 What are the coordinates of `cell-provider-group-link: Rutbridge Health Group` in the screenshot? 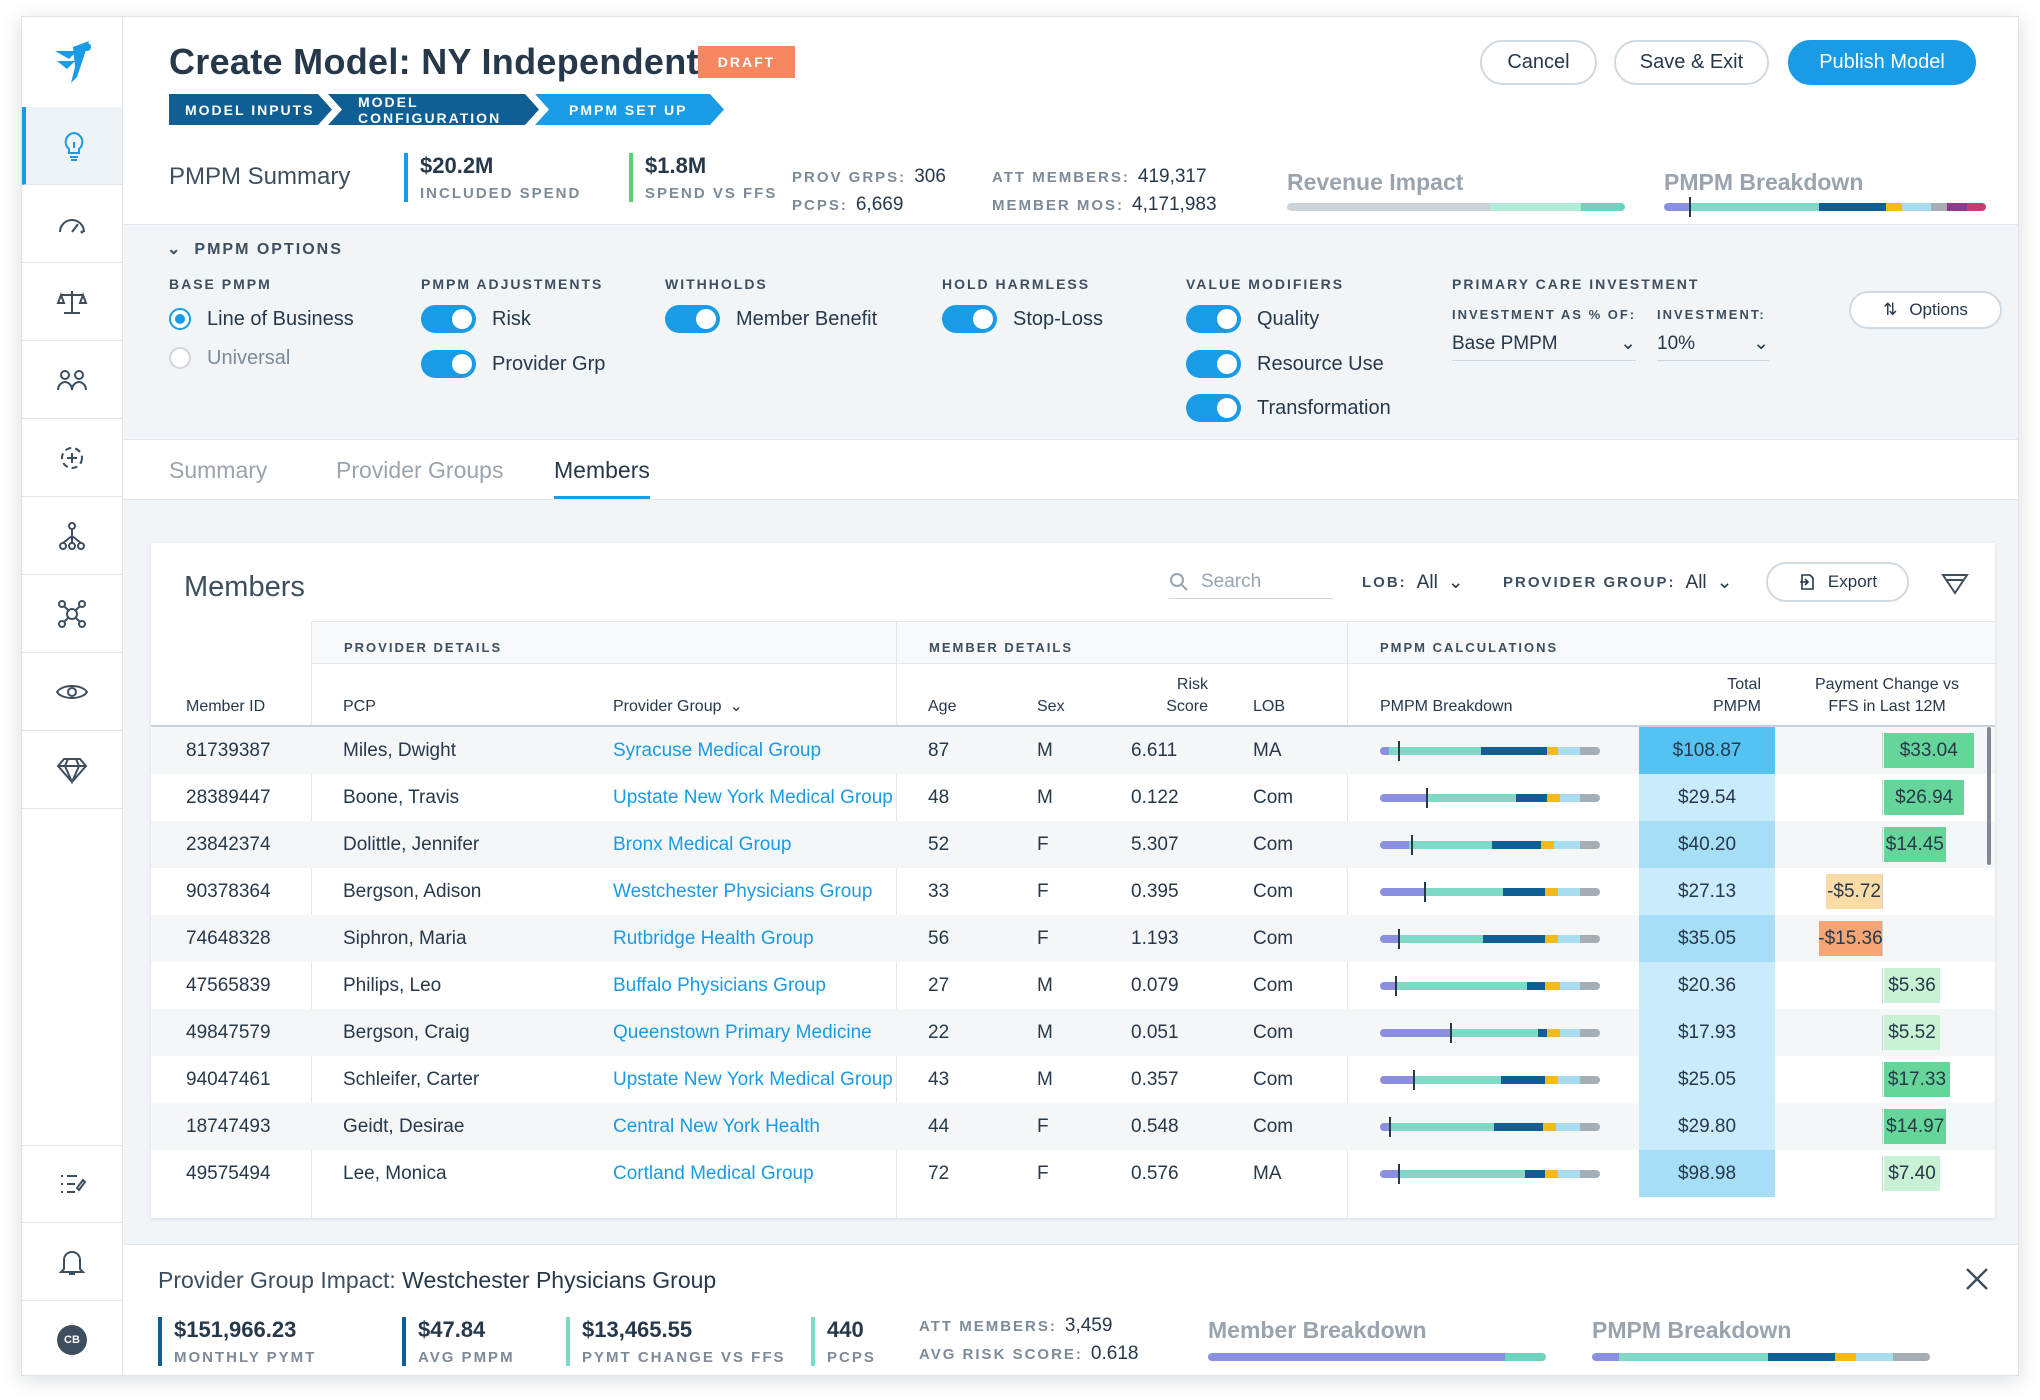 It's located at (713, 938).